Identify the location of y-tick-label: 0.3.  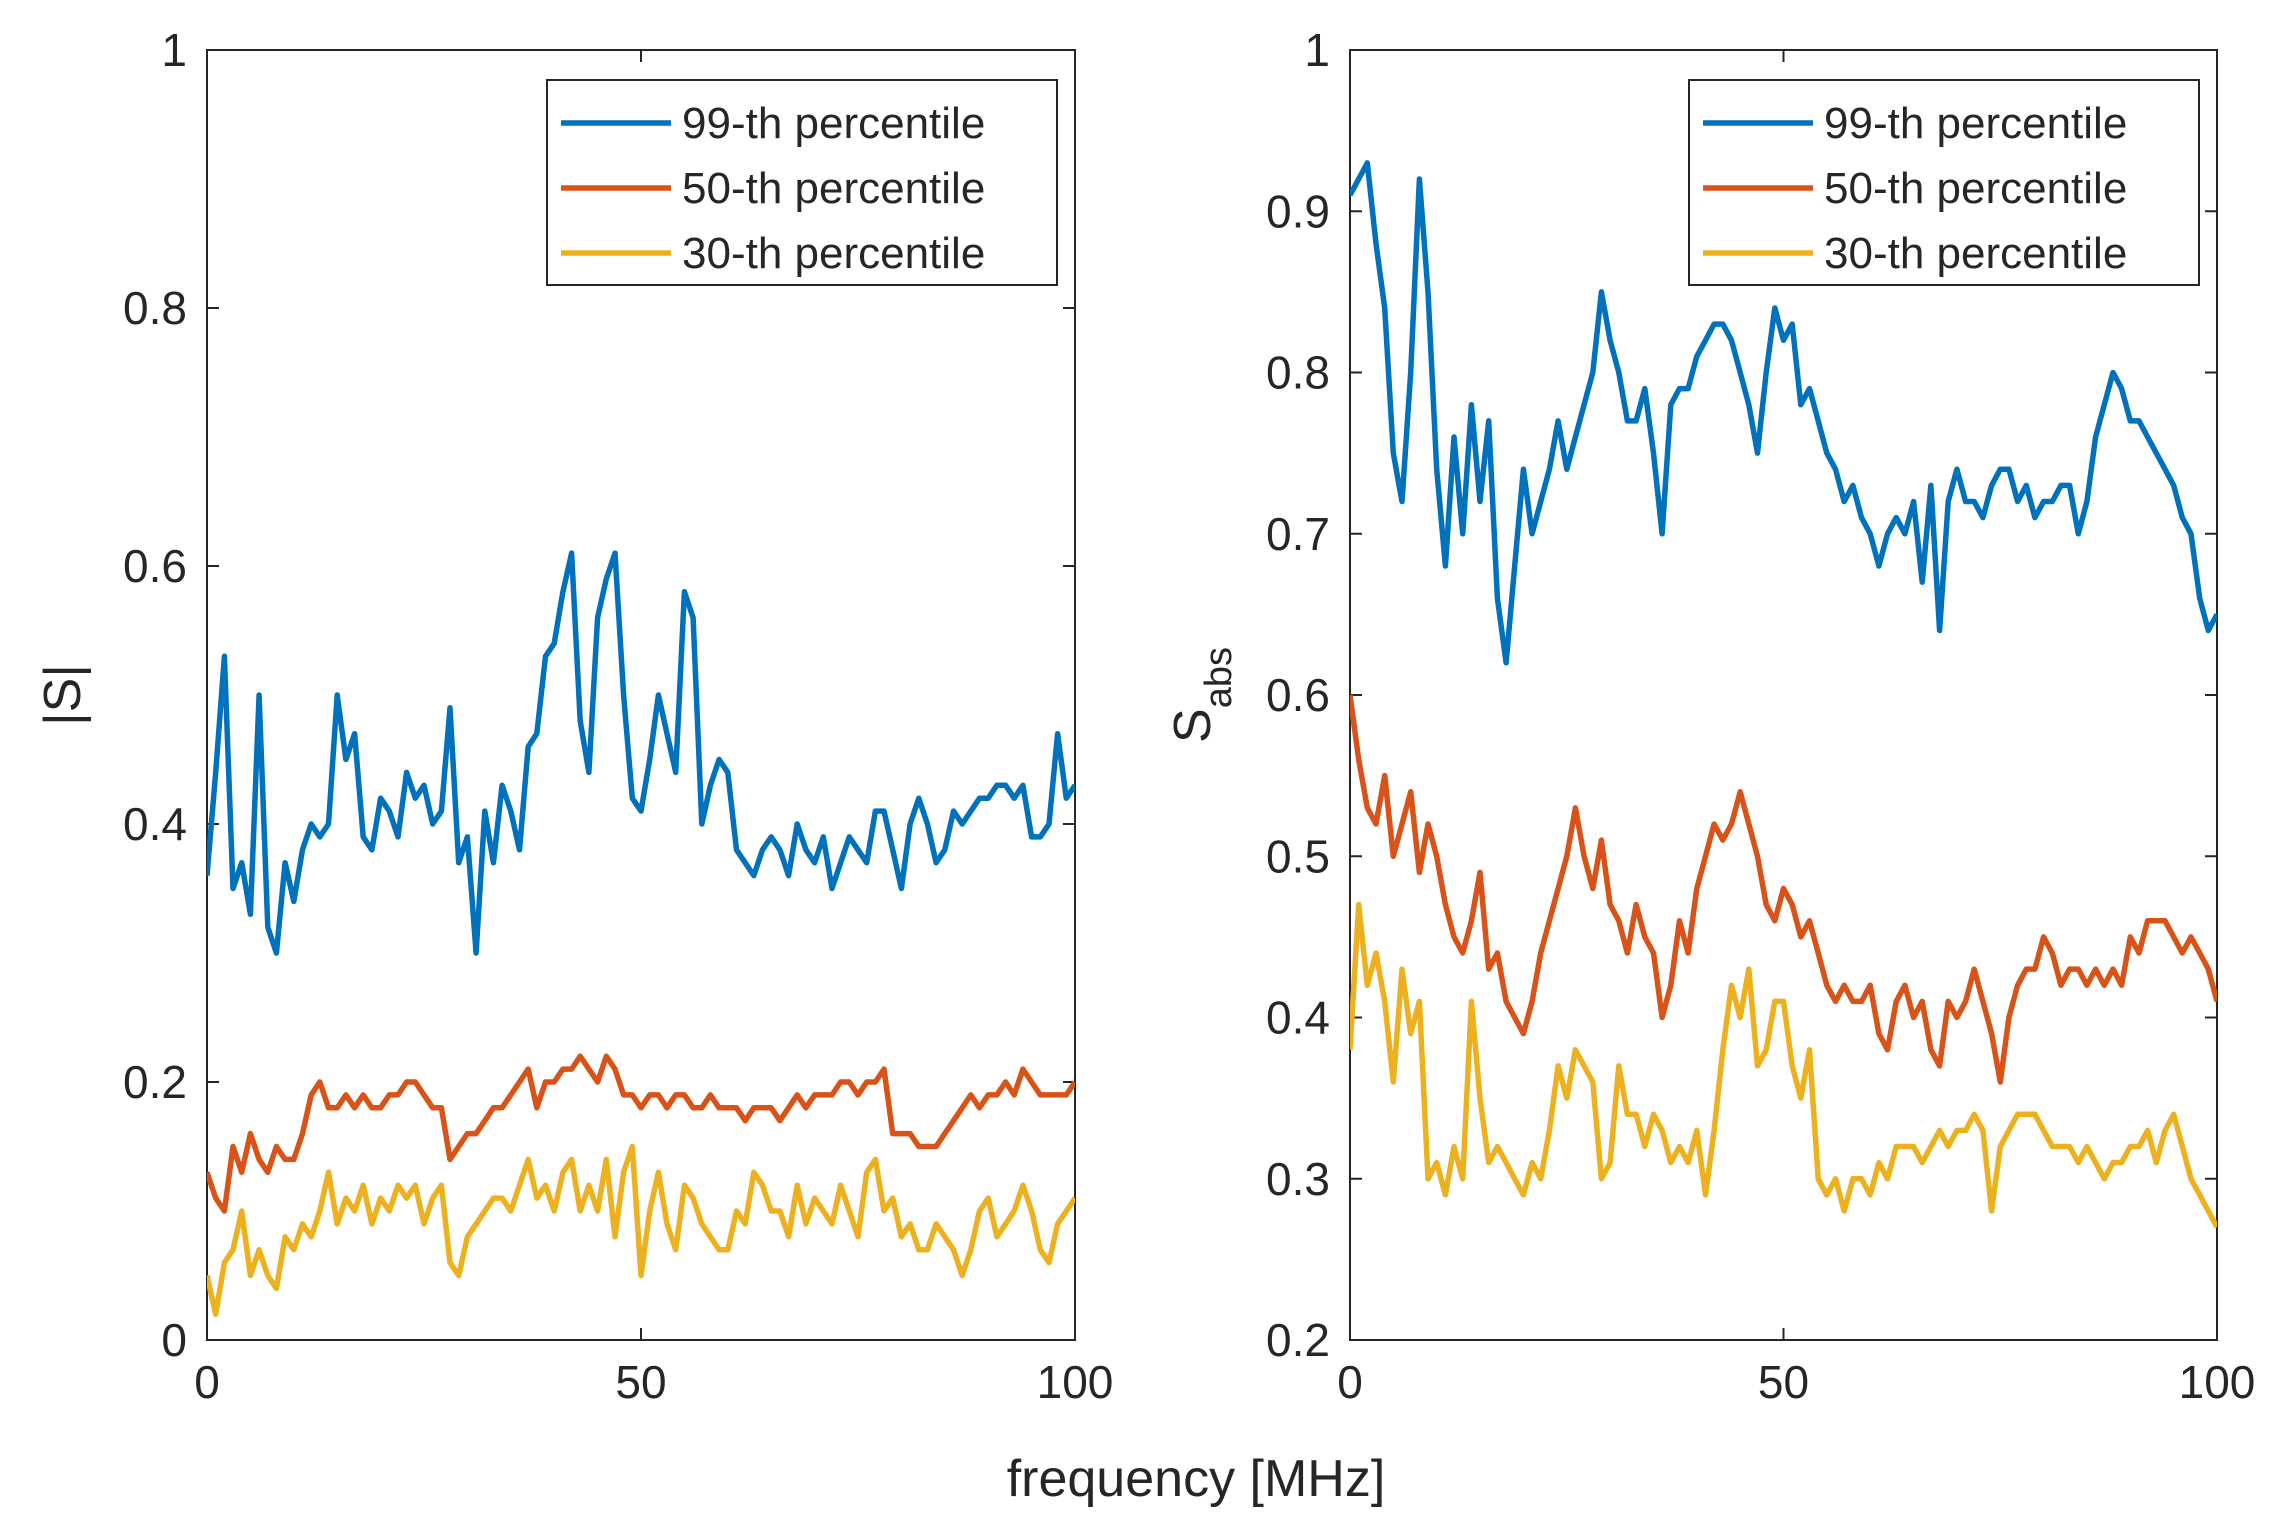
(1298, 1179).